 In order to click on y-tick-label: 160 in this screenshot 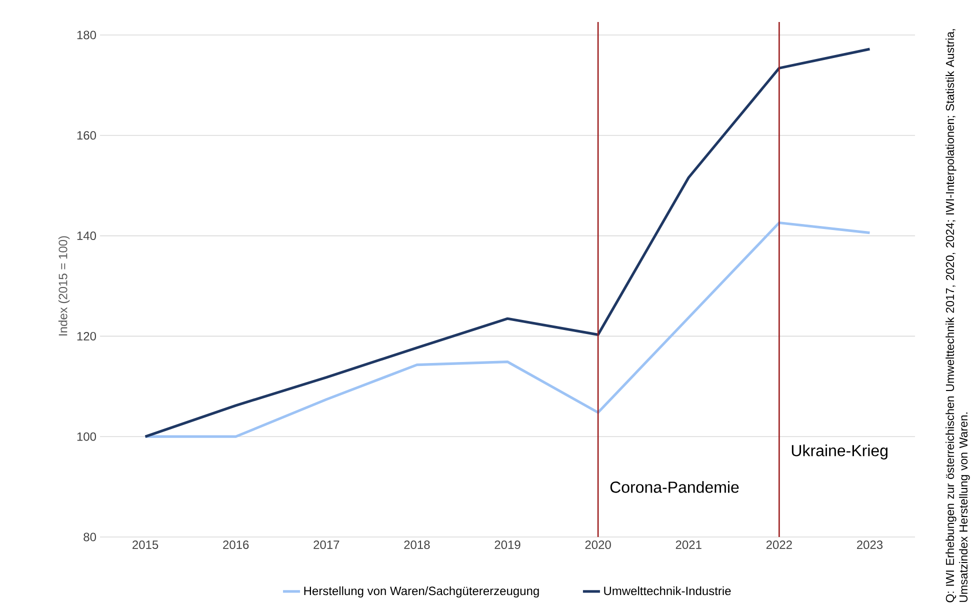, I will do `click(86, 135)`.